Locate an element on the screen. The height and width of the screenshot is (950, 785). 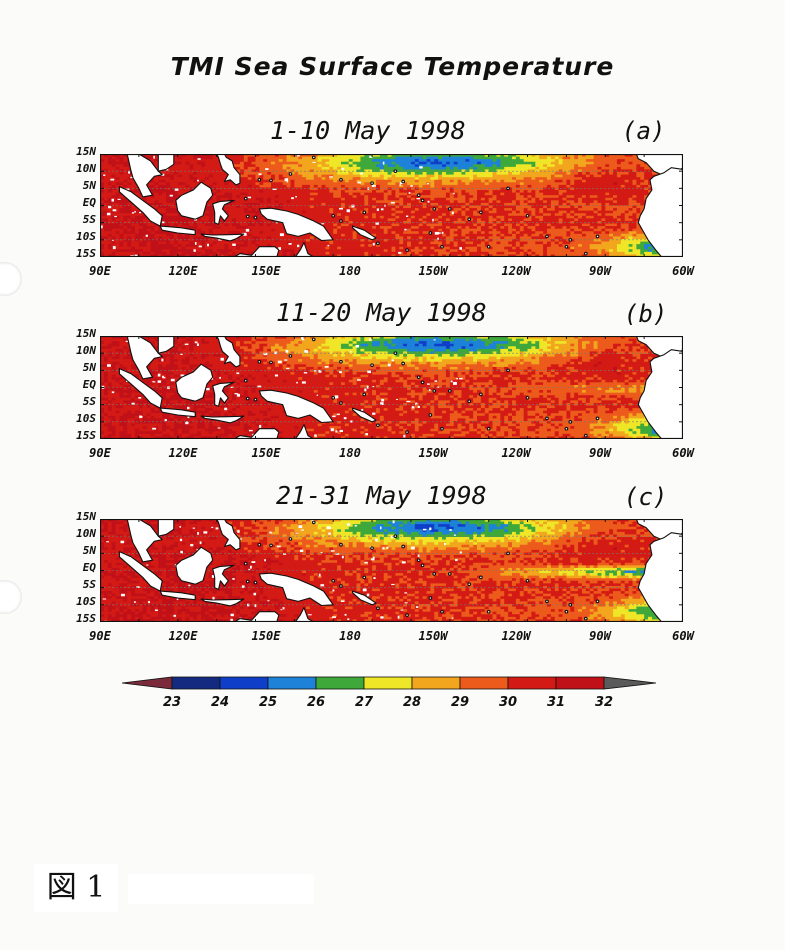
panel-letter-b: (b) is located at coordinates (646, 314).